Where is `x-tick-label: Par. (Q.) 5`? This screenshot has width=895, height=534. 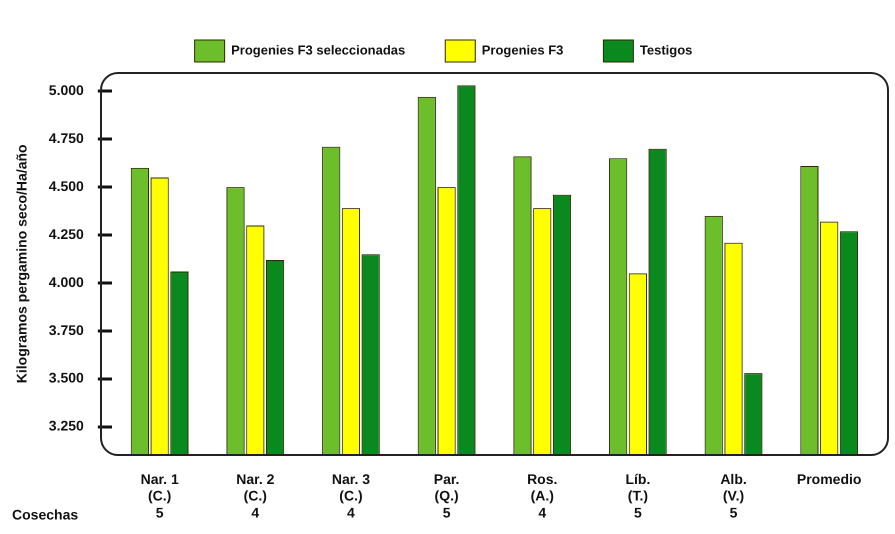 x-tick-label: Par. (Q.) 5 is located at coordinates (447, 495).